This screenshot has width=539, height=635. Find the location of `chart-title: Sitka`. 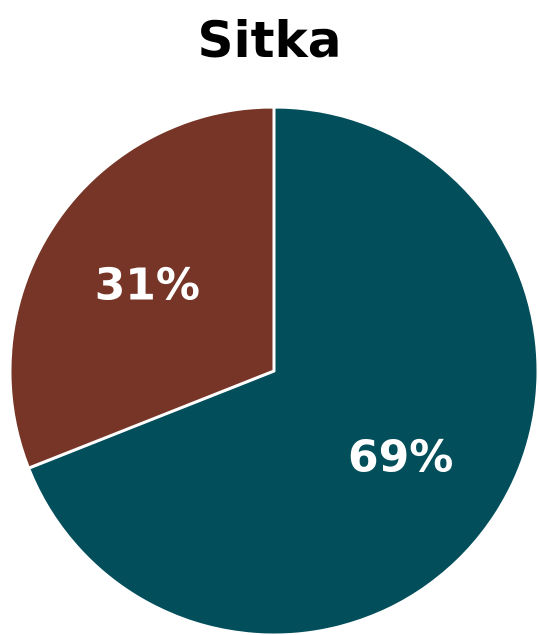

chart-title: Sitka is located at coordinates (269, 40).